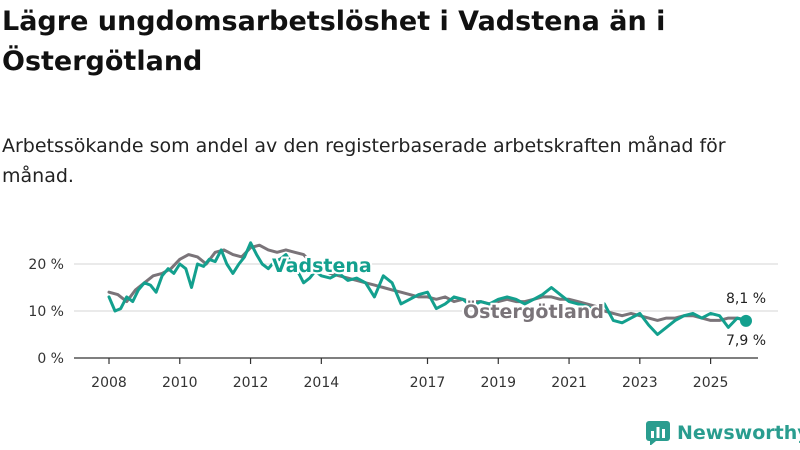 This screenshot has height=450, width=800. What do you see at coordinates (658, 433) in the screenshot?
I see `newsworthy-logo-icon` at bounding box center [658, 433].